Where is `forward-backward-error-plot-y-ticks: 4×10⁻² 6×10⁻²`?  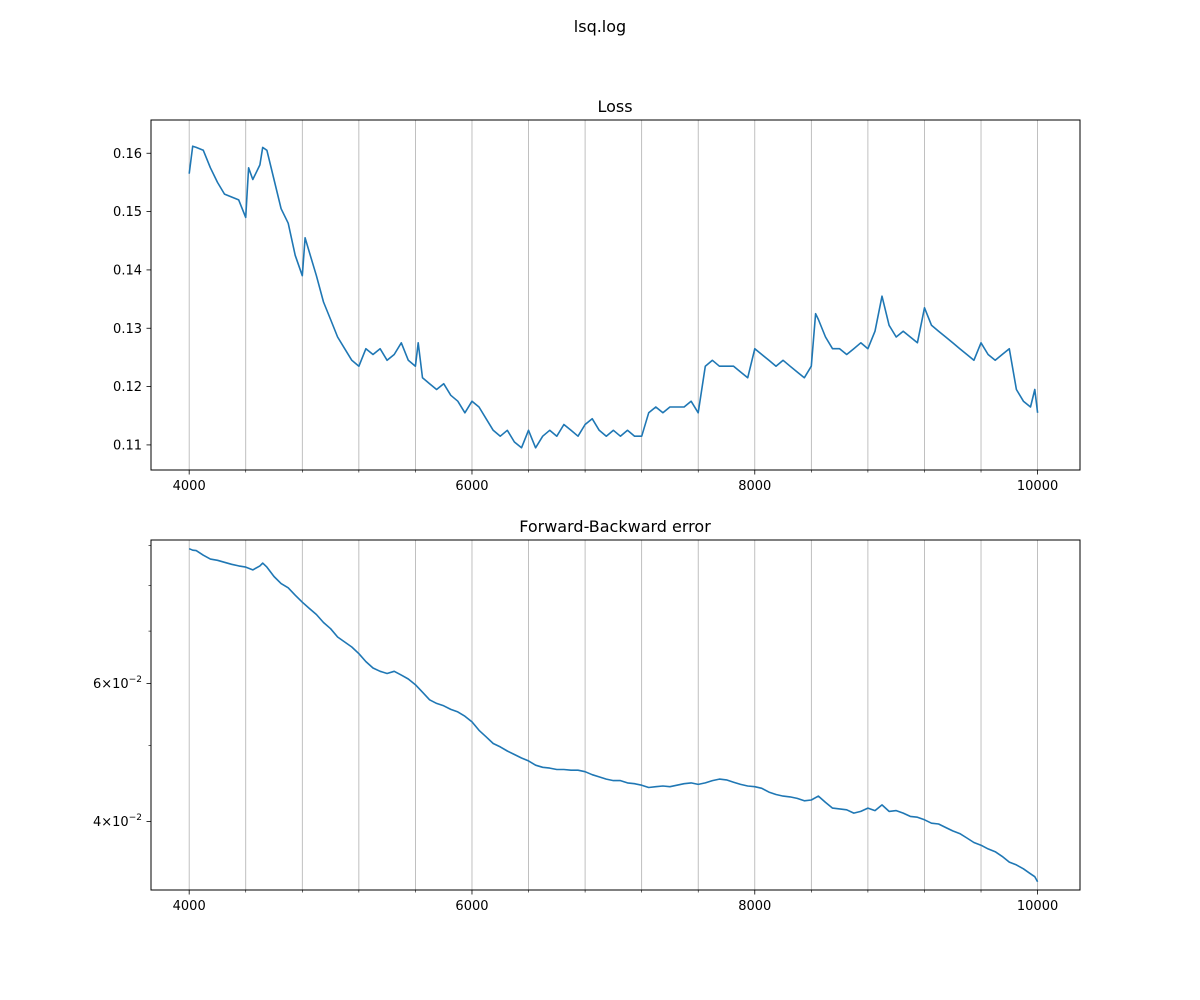 forward-backward-error-plot-y-ticks: 4×10⁻² 6×10⁻² is located at coordinates (122, 687).